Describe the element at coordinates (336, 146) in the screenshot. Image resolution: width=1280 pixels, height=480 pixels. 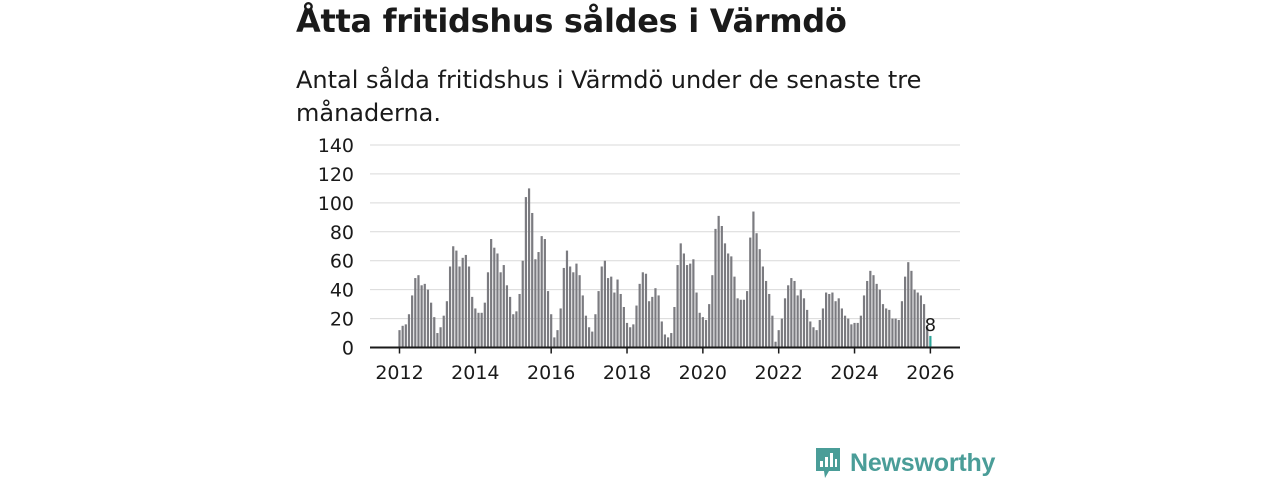
I see `y-tick-label: 140` at that location.